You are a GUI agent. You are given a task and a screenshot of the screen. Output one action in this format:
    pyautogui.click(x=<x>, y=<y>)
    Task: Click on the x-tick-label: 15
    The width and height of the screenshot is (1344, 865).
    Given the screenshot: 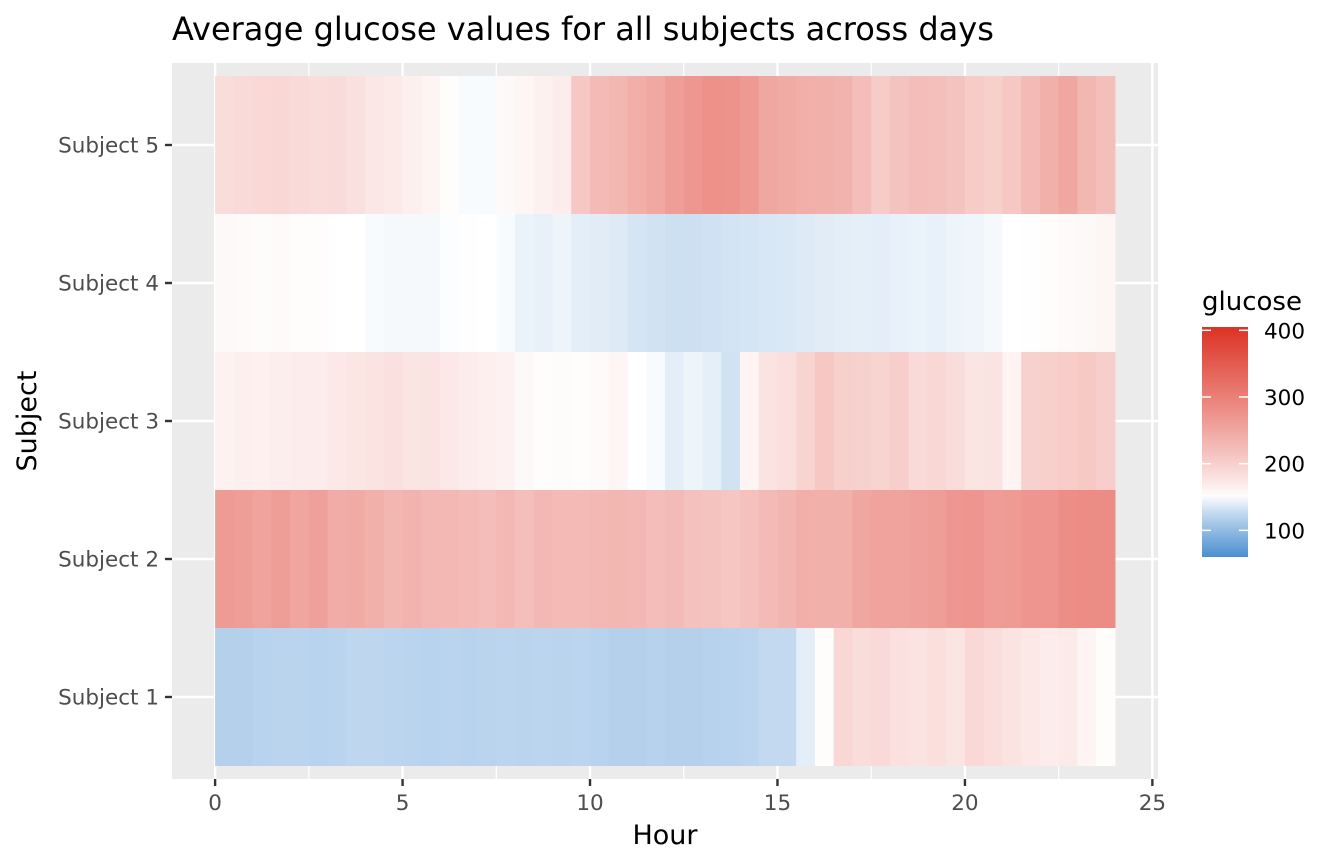 What is the action you would take?
    pyautogui.click(x=777, y=803)
    